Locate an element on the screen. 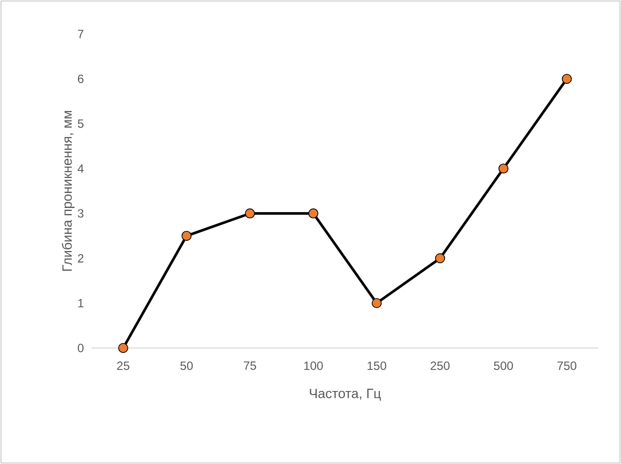  x-tick-label: 100 is located at coordinates (313, 366).